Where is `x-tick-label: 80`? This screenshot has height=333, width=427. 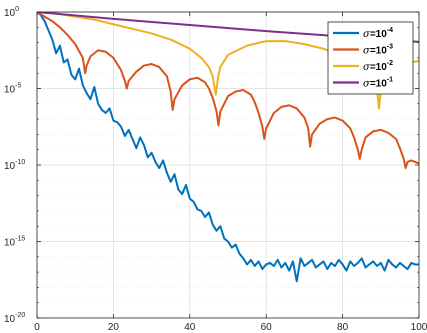
x-tick-label: 80 is located at coordinates (343, 327).